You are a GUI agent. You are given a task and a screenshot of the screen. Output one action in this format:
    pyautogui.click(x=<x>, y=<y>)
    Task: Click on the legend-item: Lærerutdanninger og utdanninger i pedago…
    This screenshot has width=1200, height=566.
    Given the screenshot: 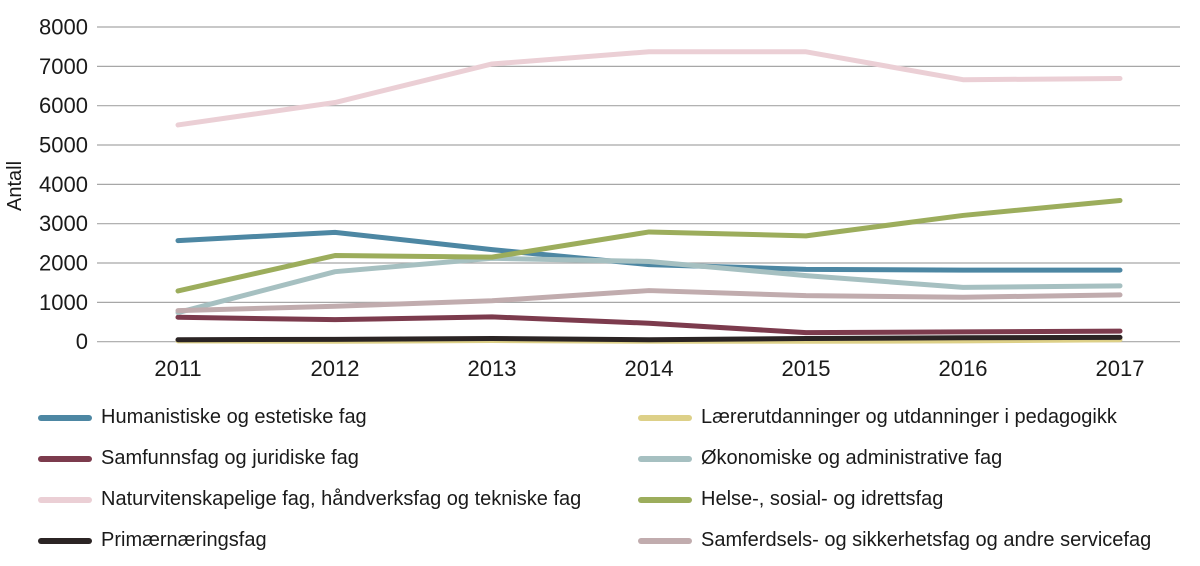 What is the action you would take?
    pyautogui.click(x=919, y=417)
    